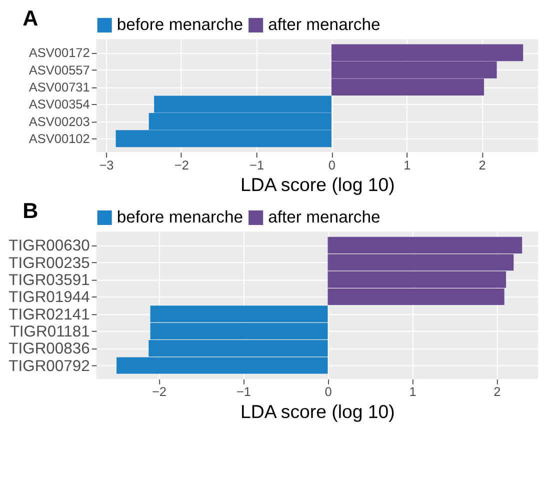  What do you see at coordinates (30, 17) in the screenshot?
I see `chart-title: A` at bounding box center [30, 17].